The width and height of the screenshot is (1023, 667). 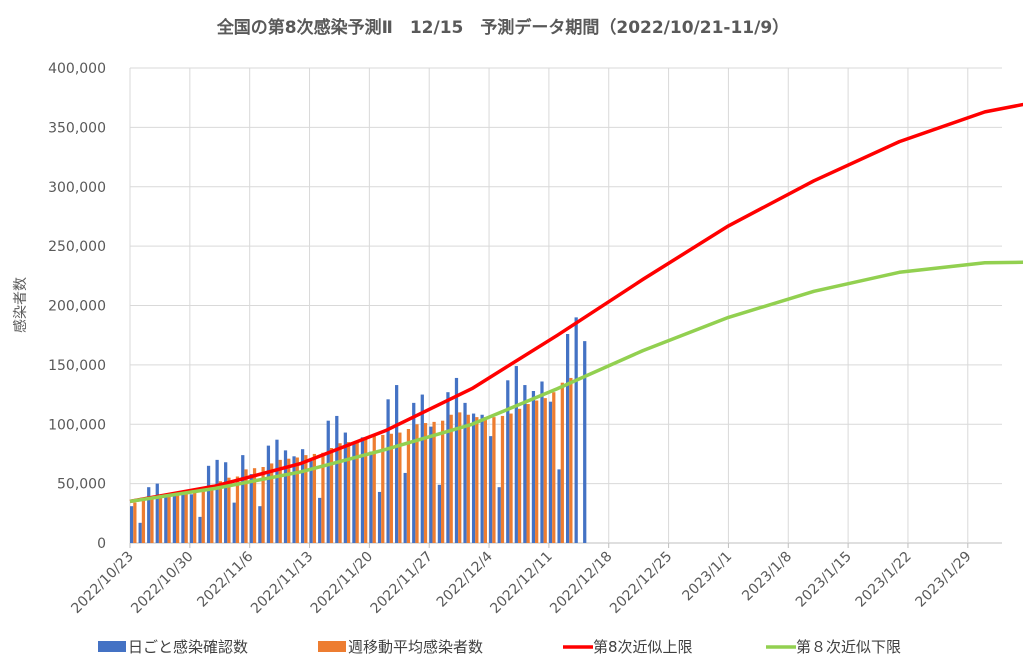 What do you see at coordinates (101, 544) in the screenshot?
I see `y-tick-label: 0` at bounding box center [101, 544].